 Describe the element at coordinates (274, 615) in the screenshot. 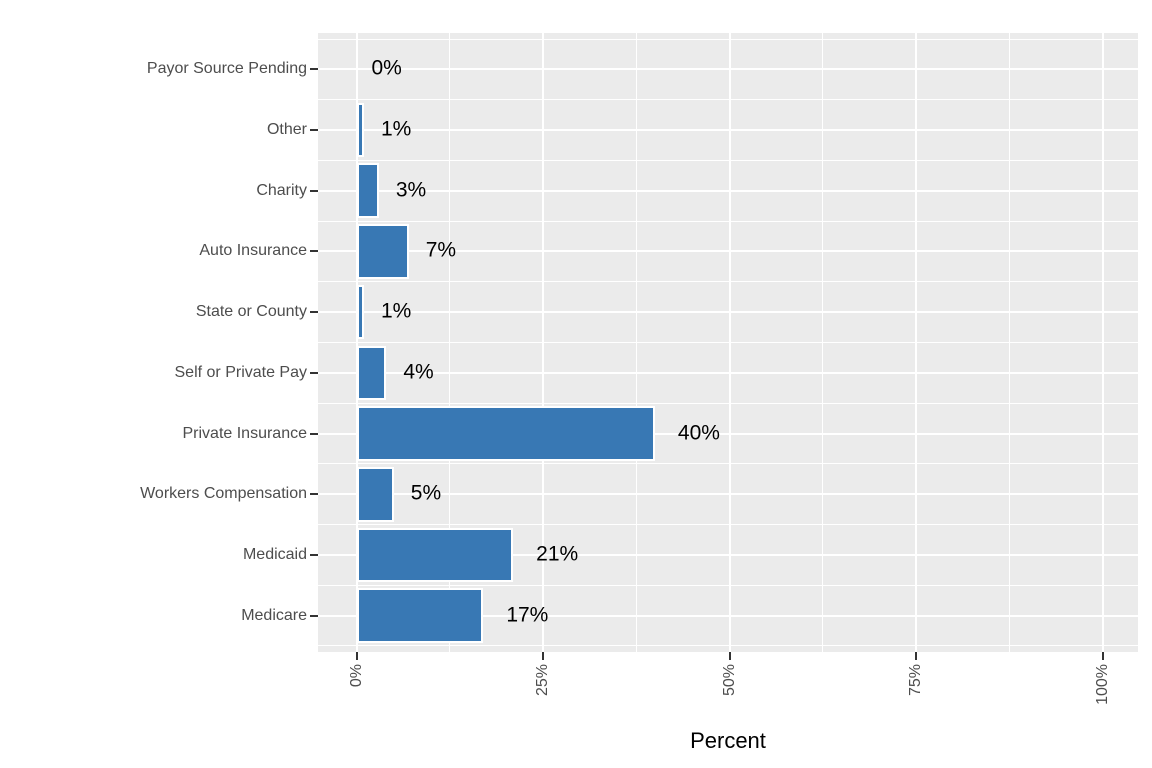

I see `y-axis-category-label: Medicare` at that location.